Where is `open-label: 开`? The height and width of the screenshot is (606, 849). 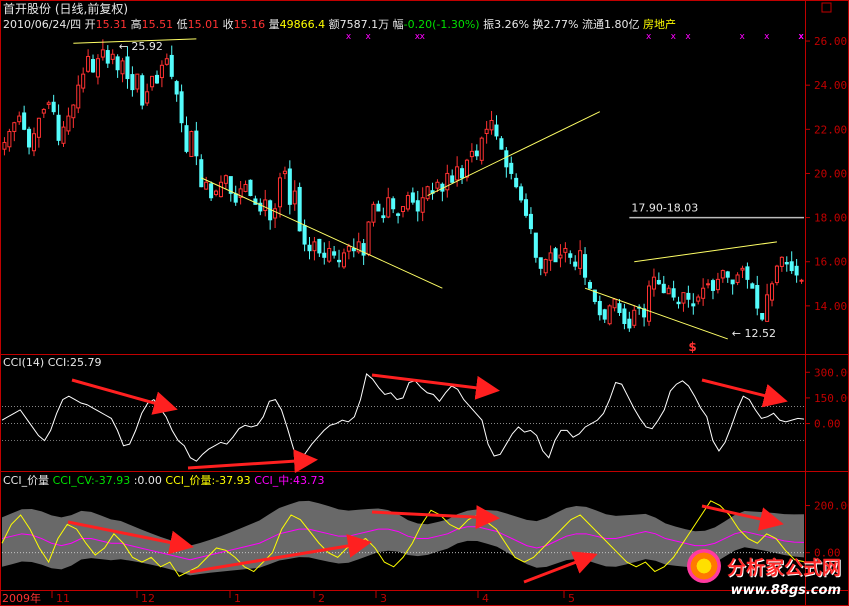
open-label: 开 is located at coordinates (90, 24).